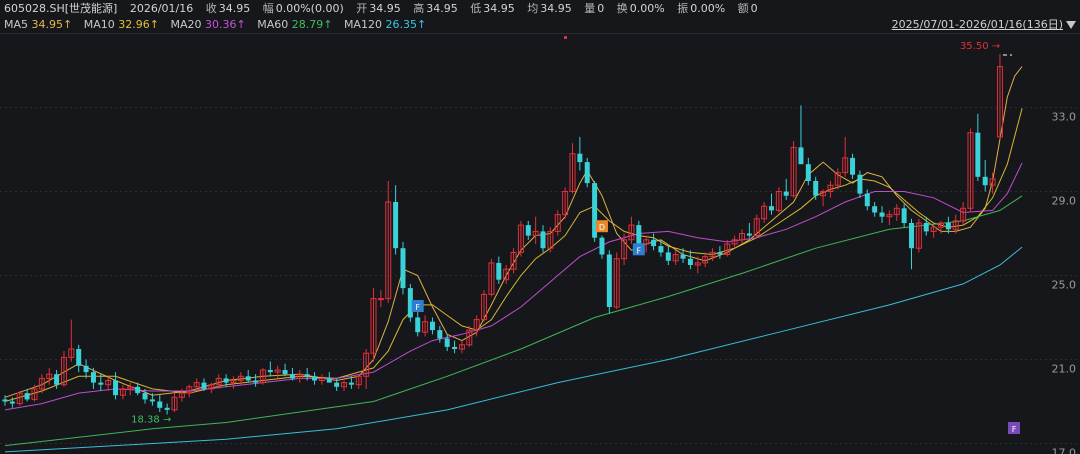  I want to click on max-price-label: 35.50 →, so click(980, 46).